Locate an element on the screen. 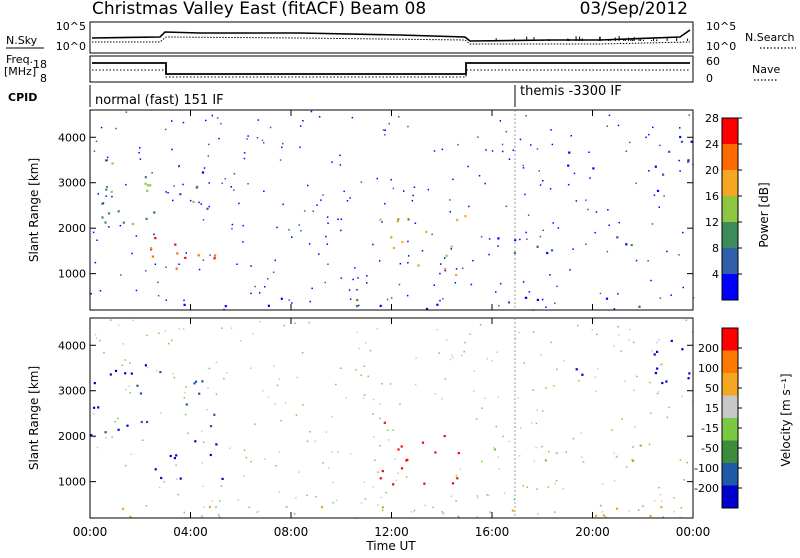 The height and width of the screenshot is (558, 800). ytick-label: 3000 is located at coordinates (72, 391).